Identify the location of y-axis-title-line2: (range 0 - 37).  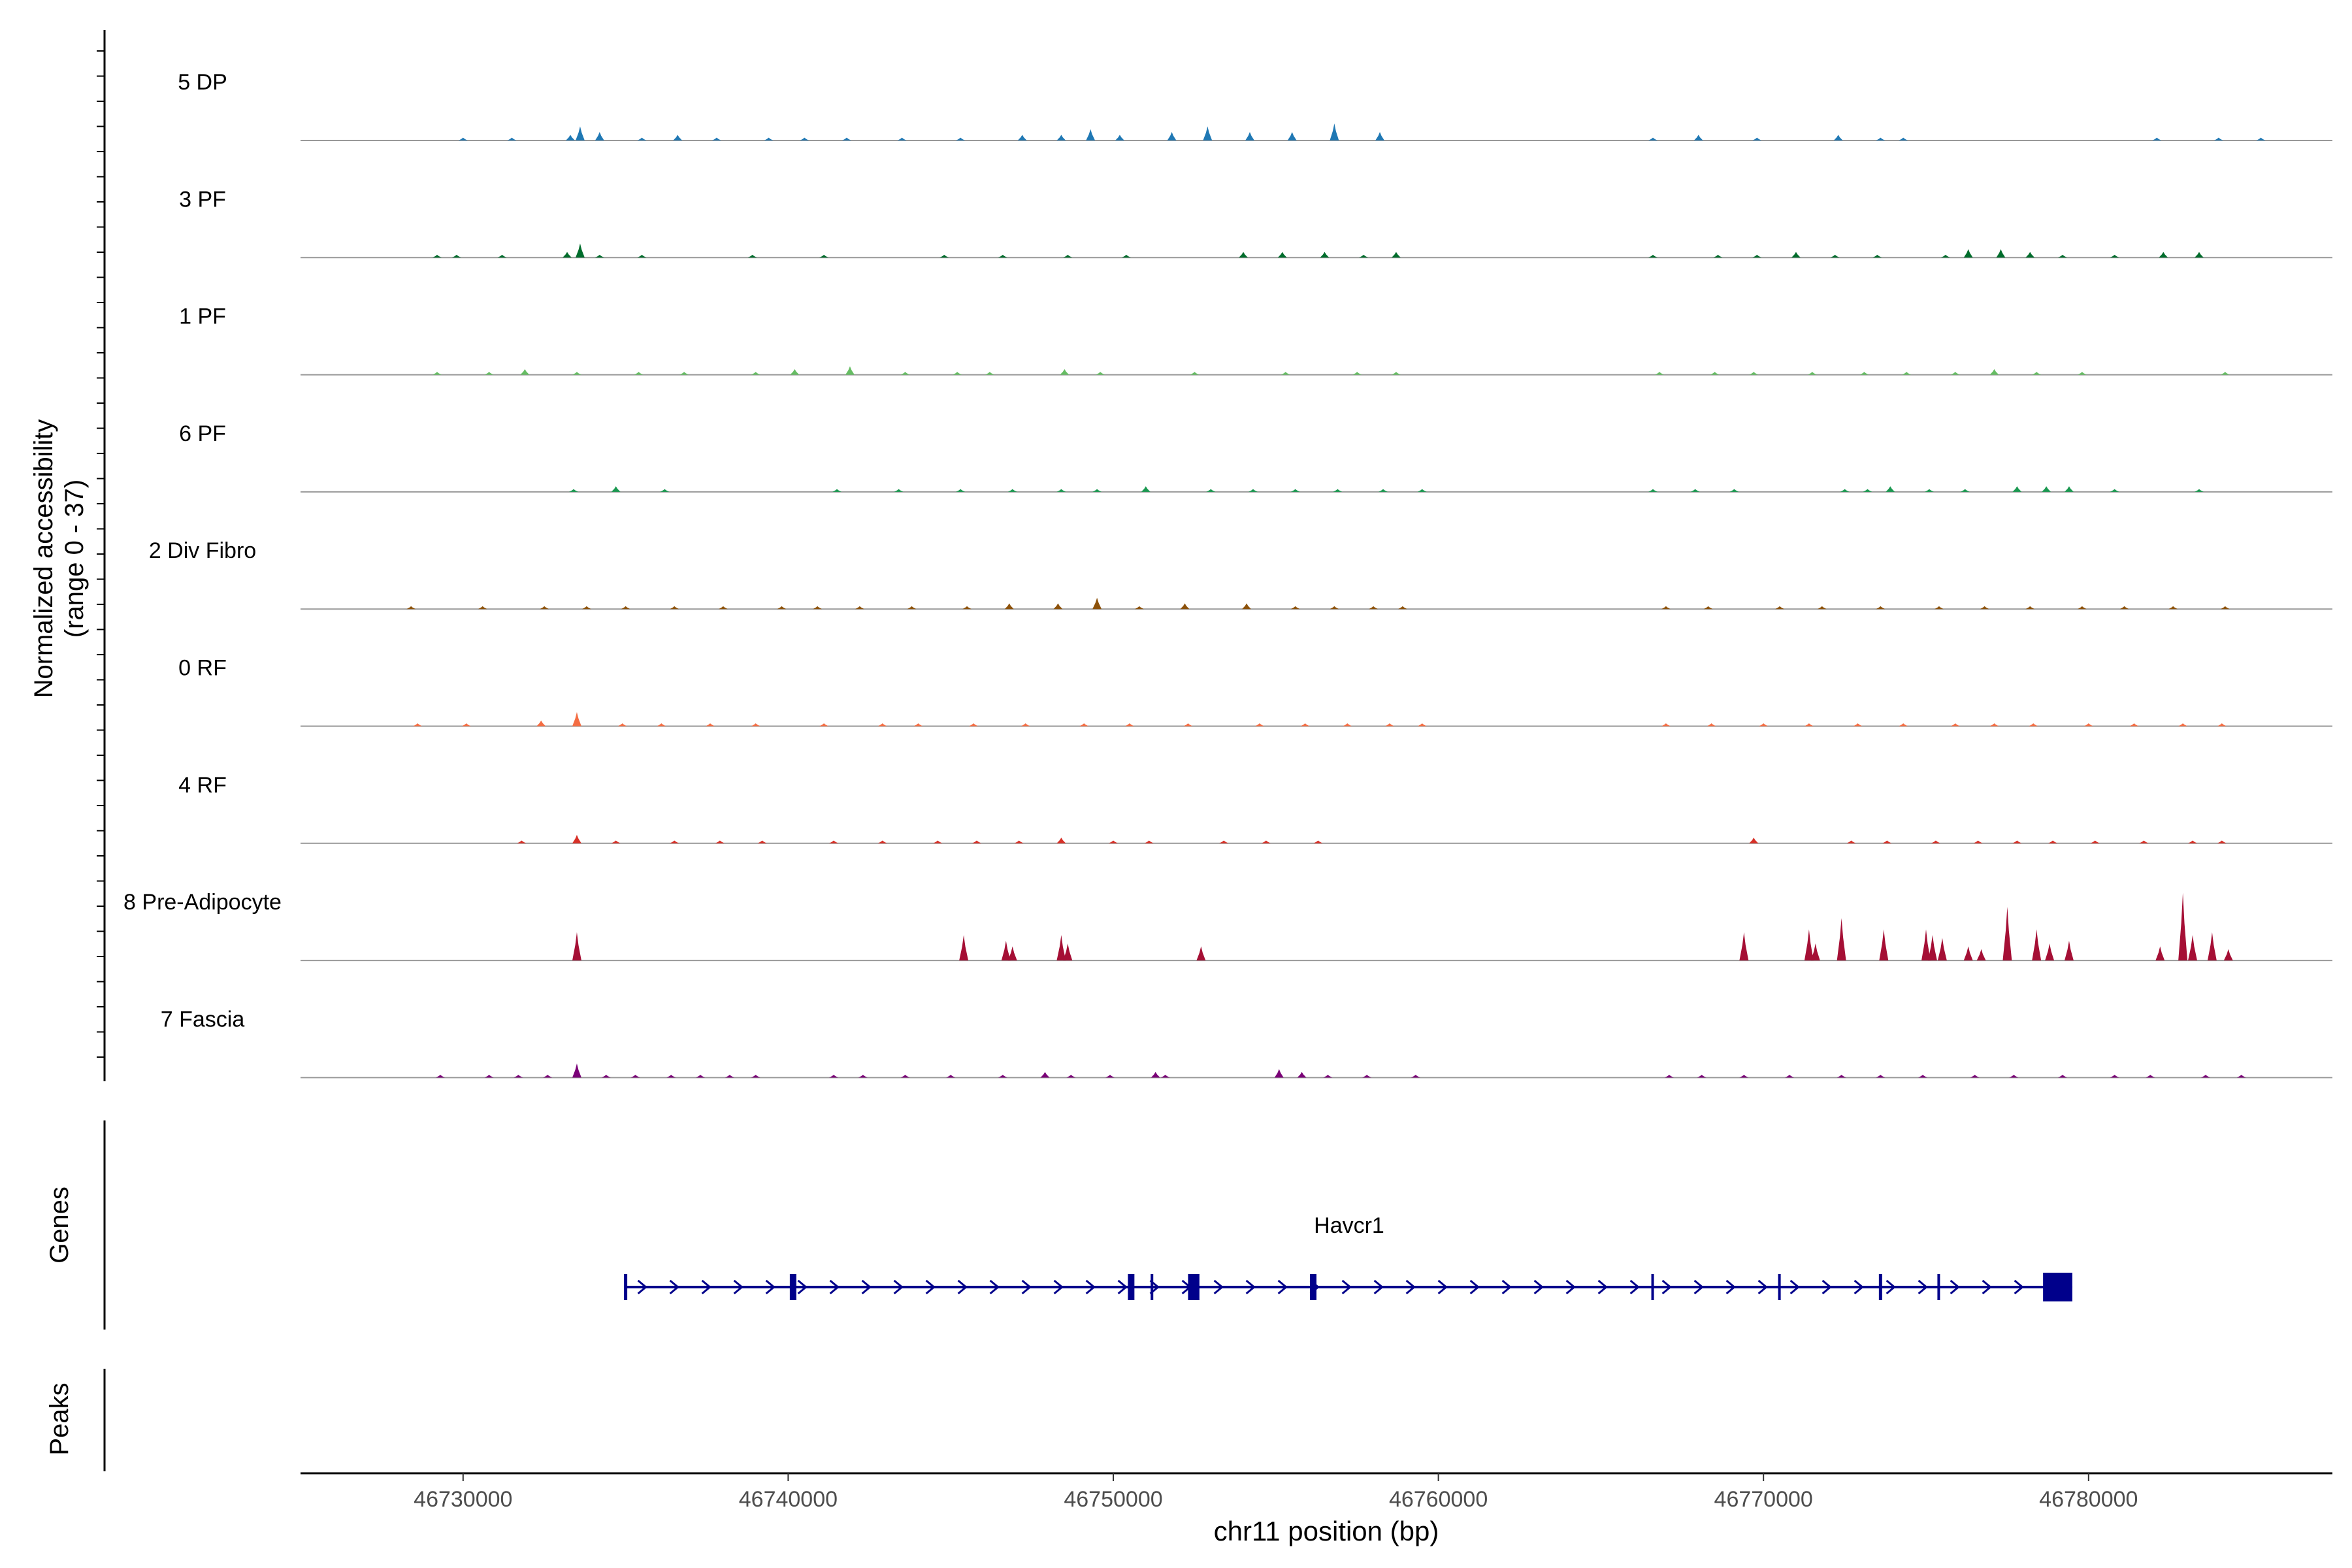
(74, 559).